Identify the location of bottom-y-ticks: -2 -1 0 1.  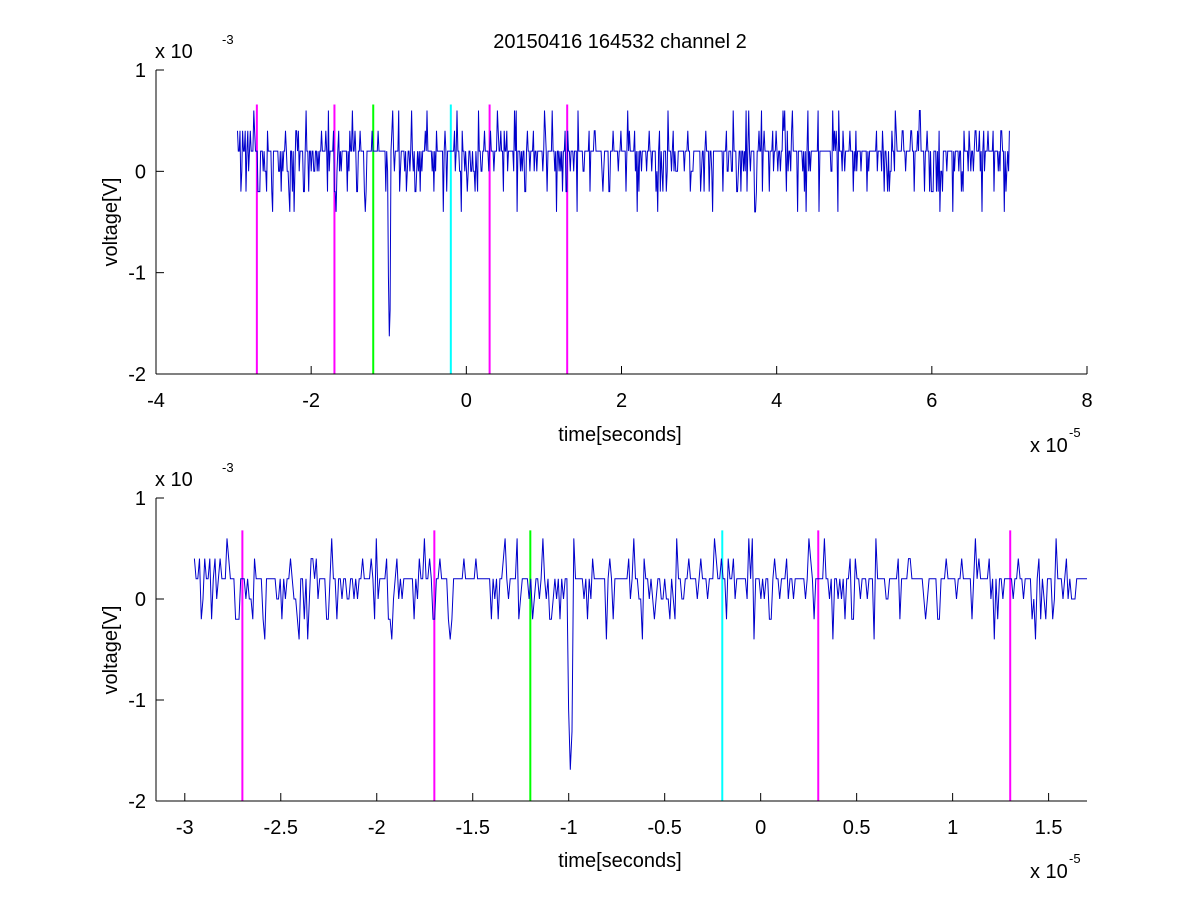
(146, 650).